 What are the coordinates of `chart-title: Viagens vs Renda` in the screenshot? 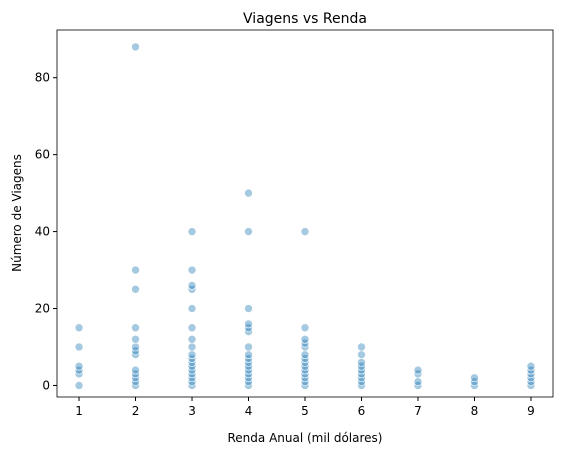 It's located at (305, 19).